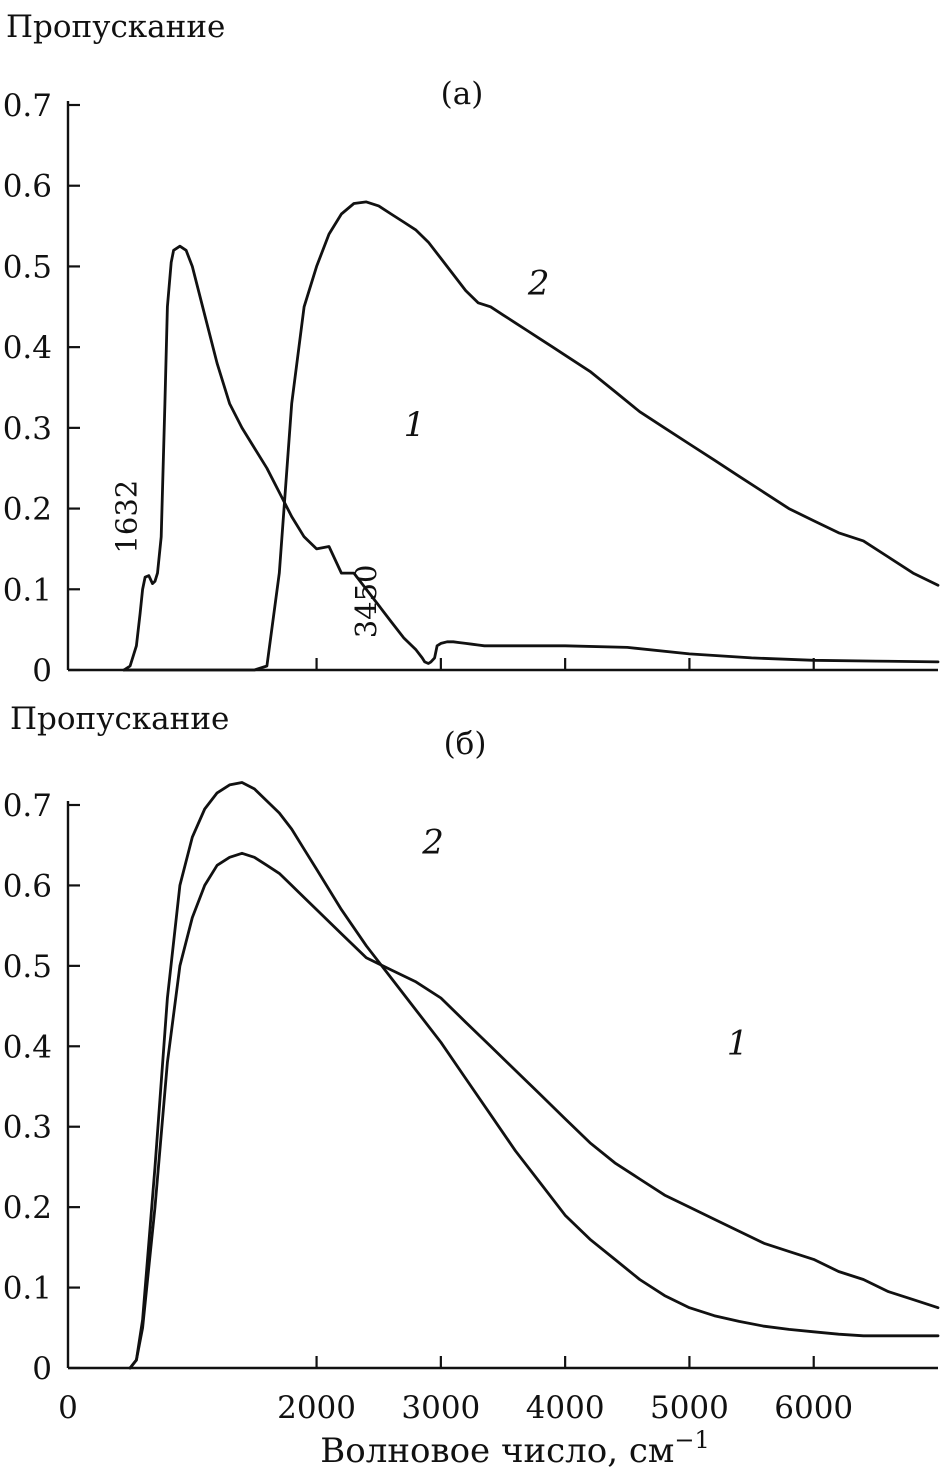  Describe the element at coordinates (42, 671) in the screenshot. I see `y-tick-label-a: 0` at that location.